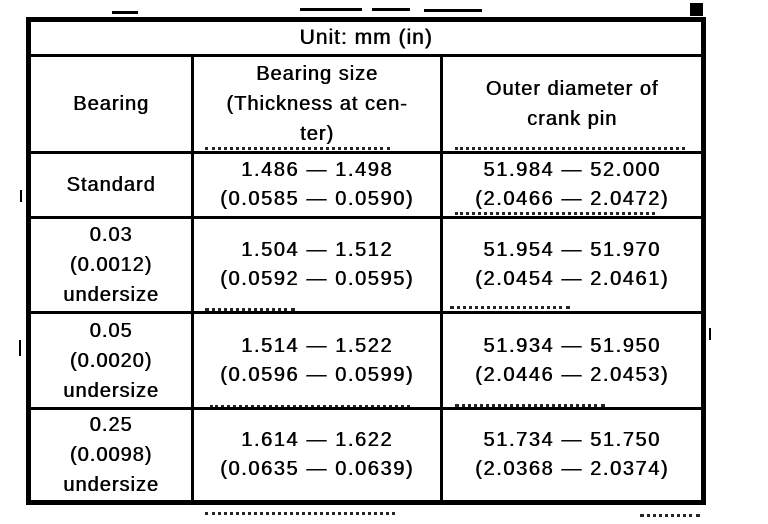 This screenshot has height=524, width=768. Describe the element at coordinates (316, 170) in the screenshot. I see `bearing-size-mm: 1.486 — 1.498` at that location.